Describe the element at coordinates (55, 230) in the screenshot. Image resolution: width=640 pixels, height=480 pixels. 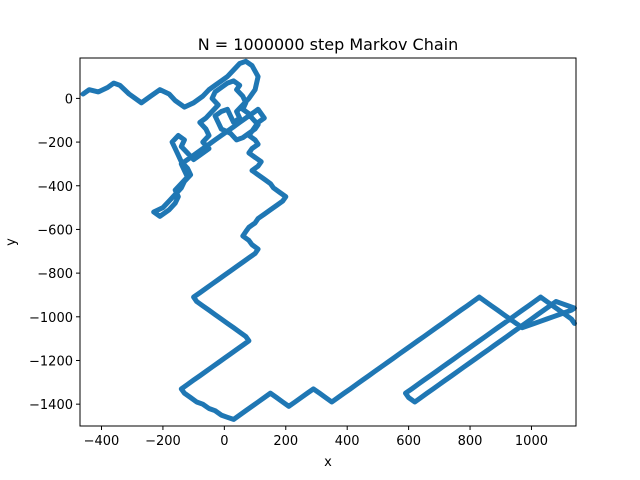
I see `y-tick-label: −600` at that location.